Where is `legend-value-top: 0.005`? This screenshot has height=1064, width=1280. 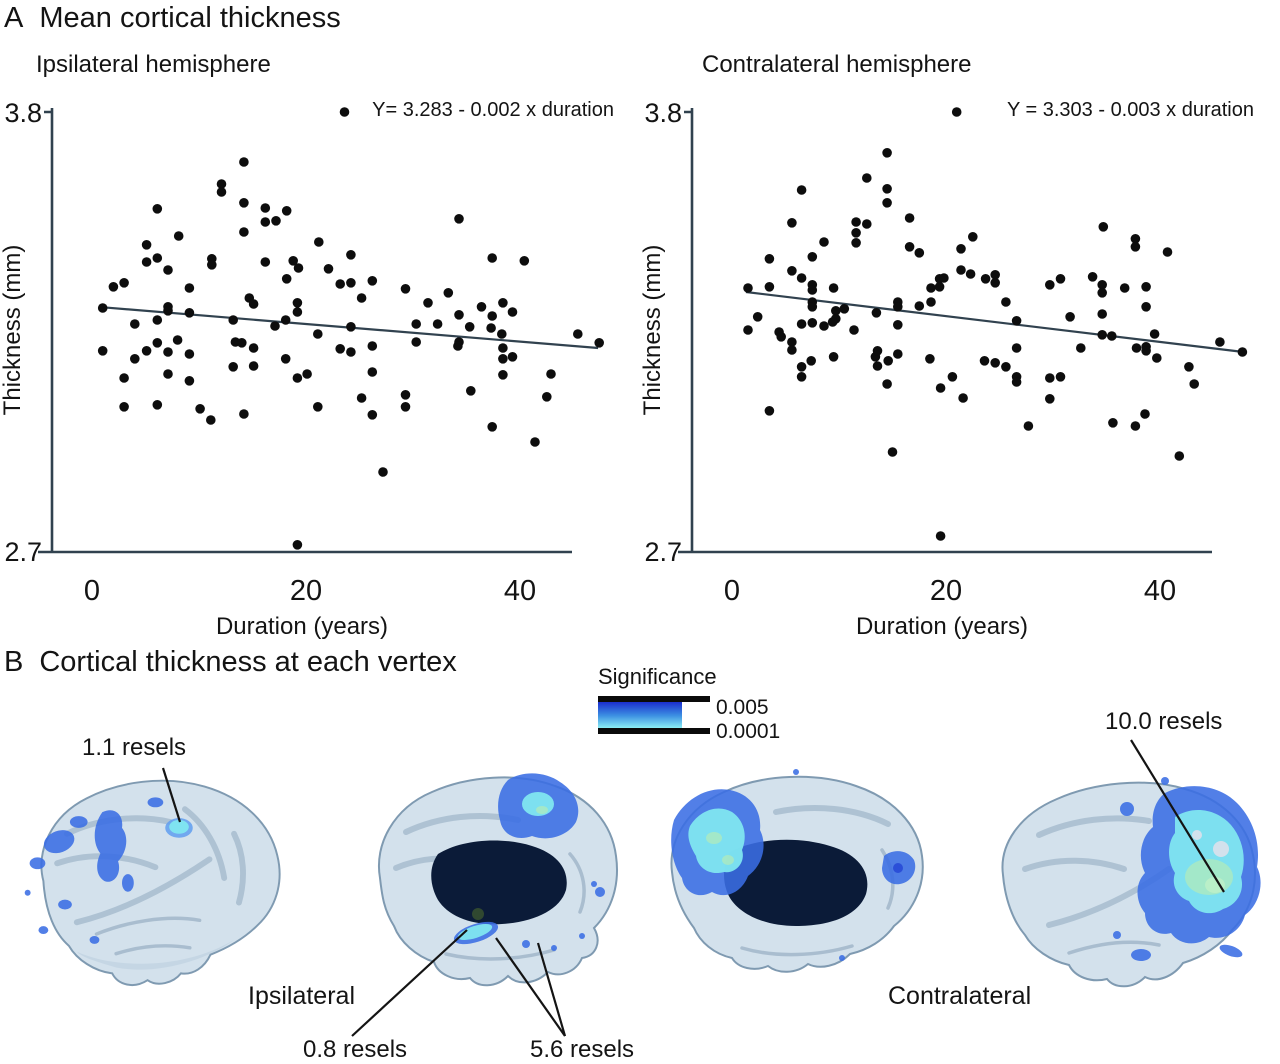
legend-value-top: 0.005 is located at coordinates (742, 707).